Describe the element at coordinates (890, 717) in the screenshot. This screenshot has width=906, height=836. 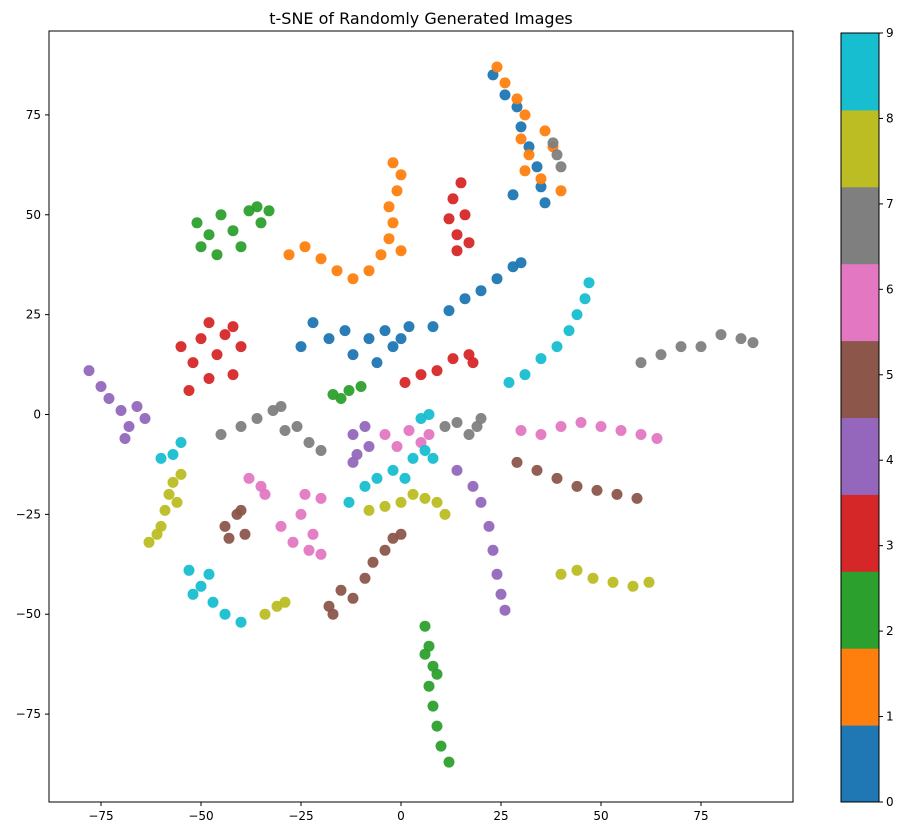
I see `colorbar-tick-label: 1` at that location.